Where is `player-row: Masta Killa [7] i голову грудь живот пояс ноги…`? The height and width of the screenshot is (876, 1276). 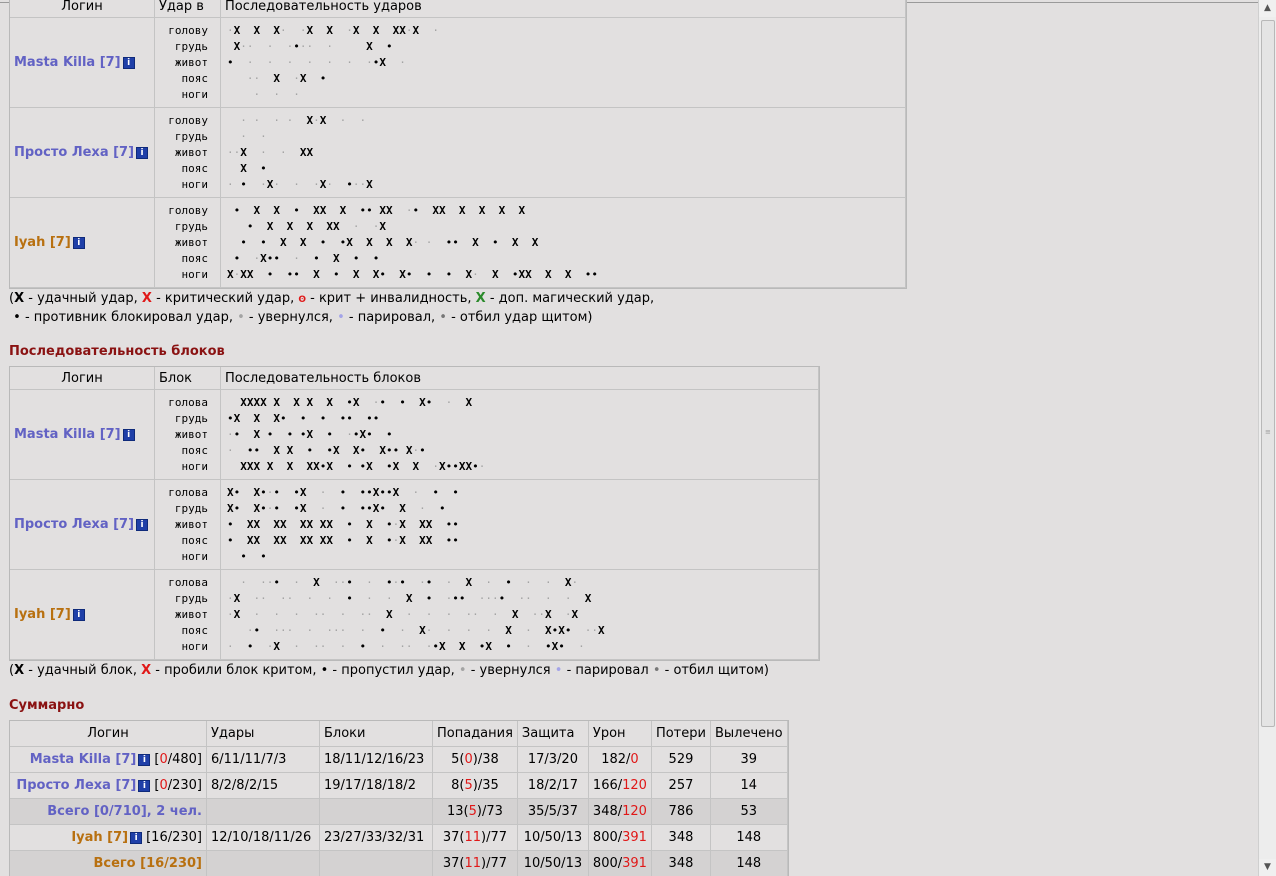
player-row: Masta Killa [7] i голову грудь живот пояс ноги… is located at coordinates (458, 63).